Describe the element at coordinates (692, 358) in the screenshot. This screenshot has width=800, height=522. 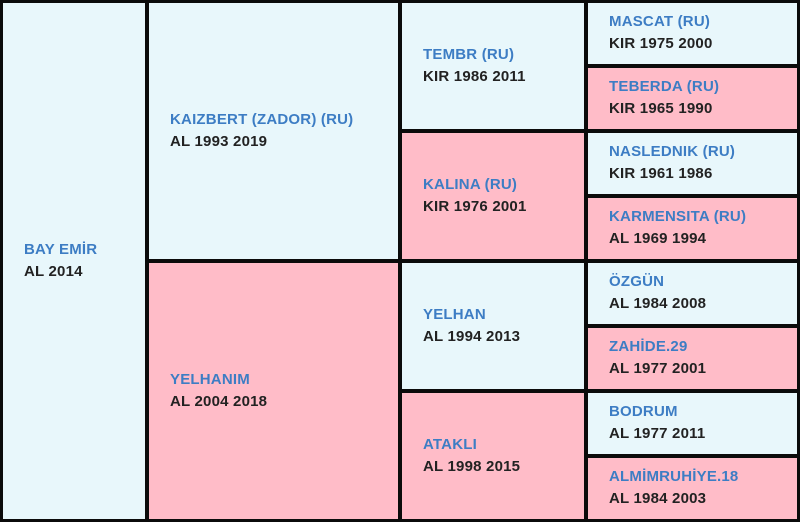
I see `pedigree-cell-zahide: ZAHİDE.29 AL 1977 2001` at that location.